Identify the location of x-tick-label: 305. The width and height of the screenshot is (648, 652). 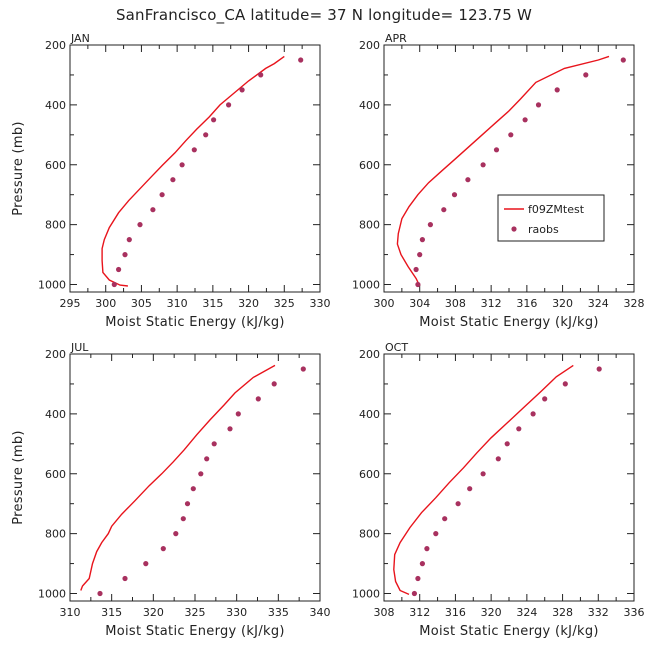
(141, 303).